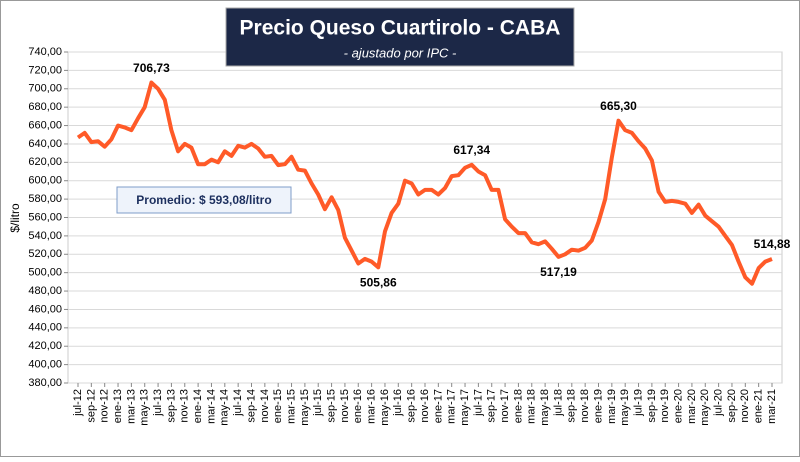 This screenshot has width=800, height=462. I want to click on x-tick-label: mar-16, so click(372, 406).